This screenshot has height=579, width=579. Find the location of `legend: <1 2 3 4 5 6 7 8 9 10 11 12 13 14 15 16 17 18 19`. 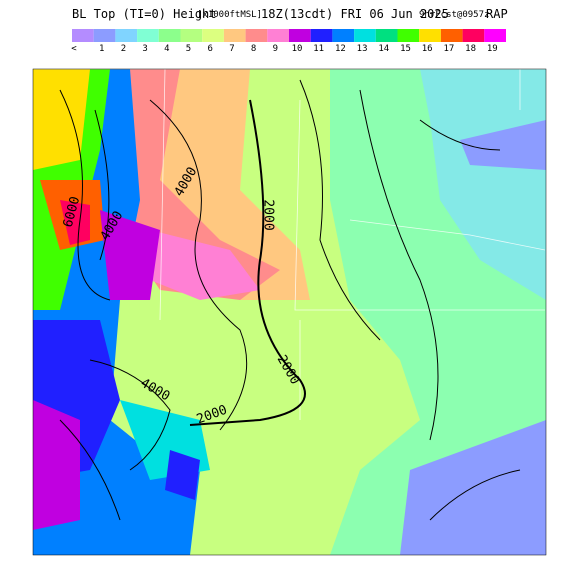

legend: <1 2 3 4 5 6 7 8 9 10 11 12 13 14 15 16 17 18 19 is located at coordinates (288, 41).